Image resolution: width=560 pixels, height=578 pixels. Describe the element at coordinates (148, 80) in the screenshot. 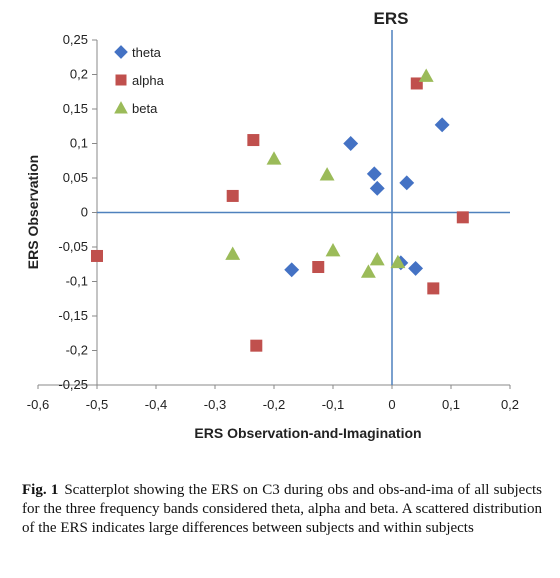

I see `legend-alpha-label: alpha` at that location.